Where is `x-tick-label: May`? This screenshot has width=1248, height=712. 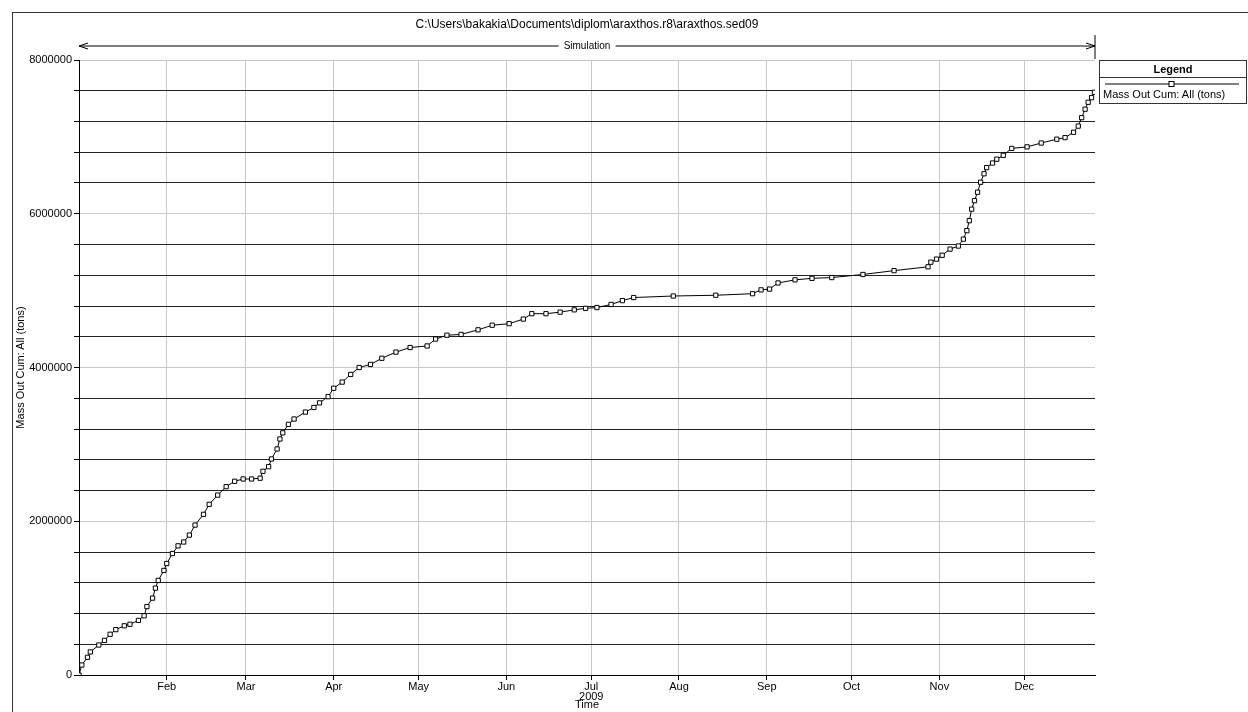
x-tick-label: May is located at coordinates (419, 685).